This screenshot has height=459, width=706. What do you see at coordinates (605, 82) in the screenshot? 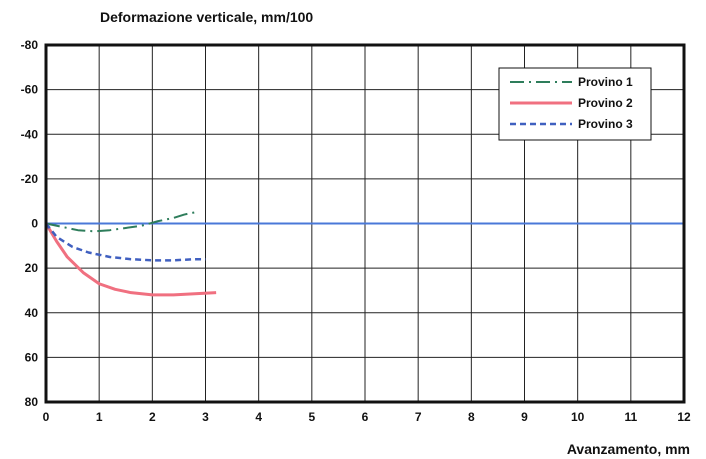
I see `legend-label-1: Provino 1` at bounding box center [605, 82].